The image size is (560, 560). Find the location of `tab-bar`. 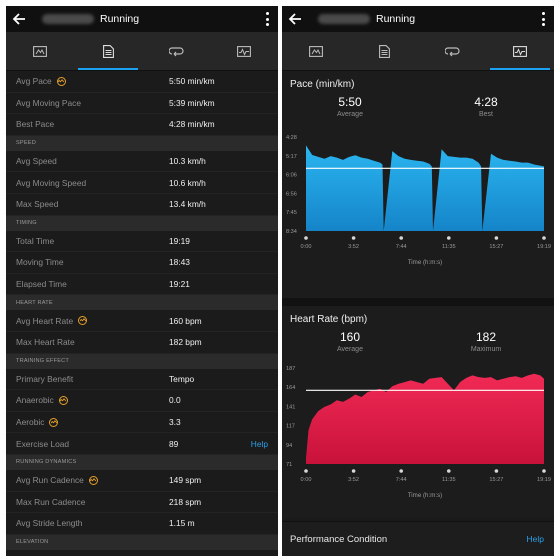

tab-bar is located at coordinates (418, 51).